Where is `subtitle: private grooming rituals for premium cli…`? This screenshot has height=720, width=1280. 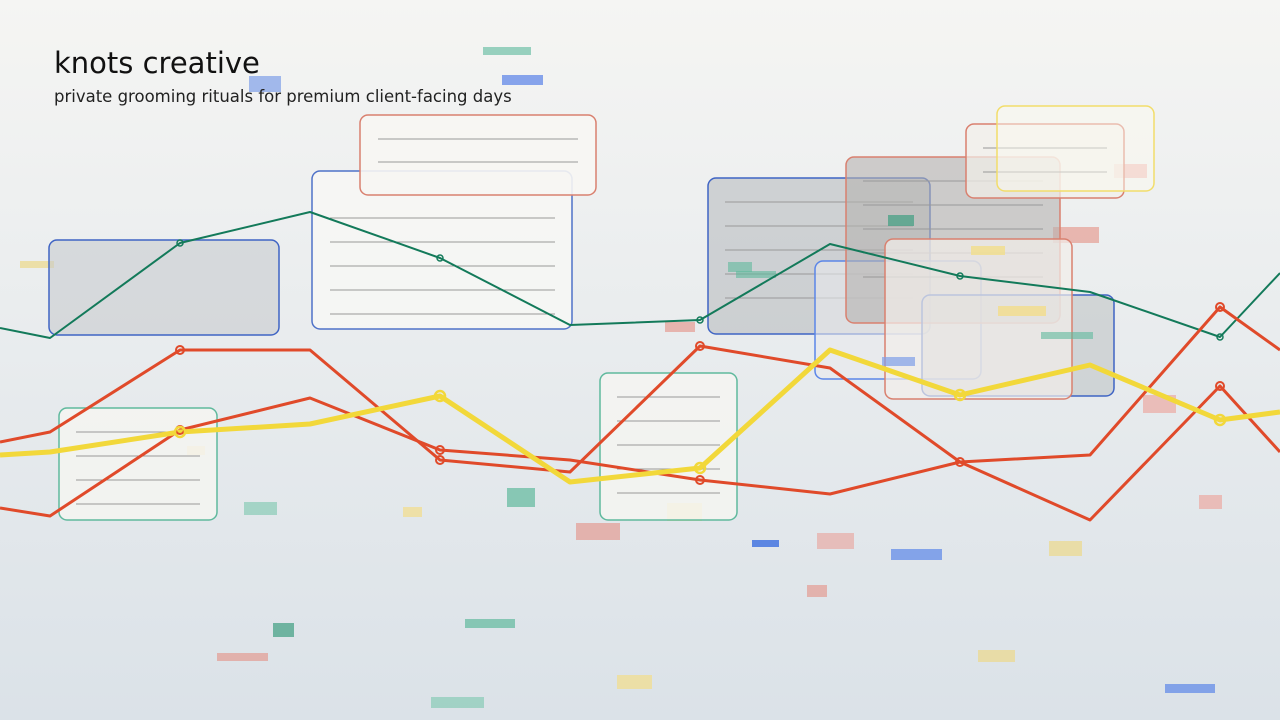
subtitle: private grooming rituals for premium cli… is located at coordinates (283, 96).